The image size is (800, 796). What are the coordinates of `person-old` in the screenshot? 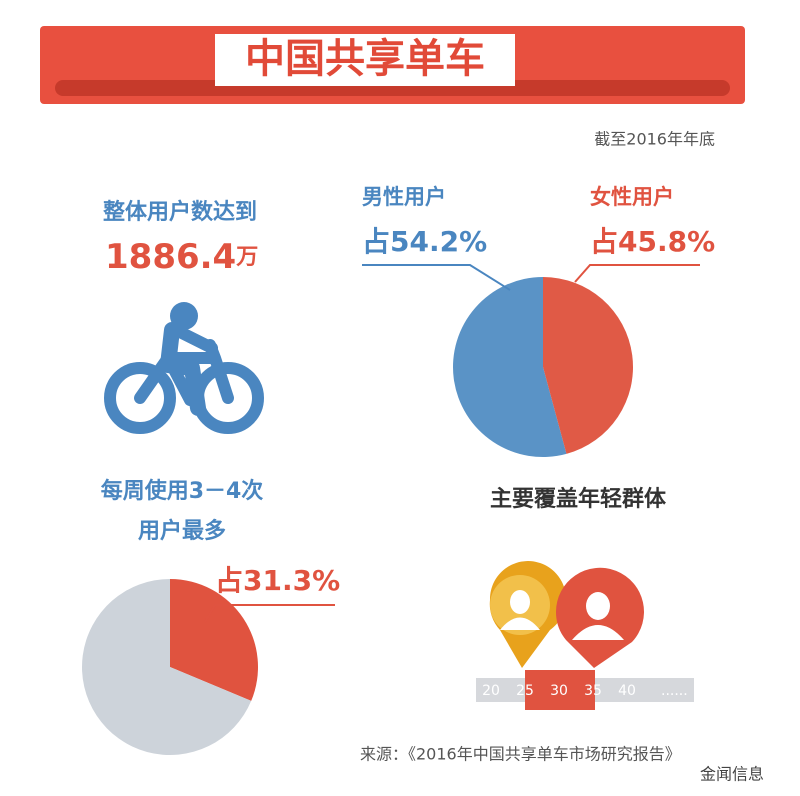 It's located at (598, 616).